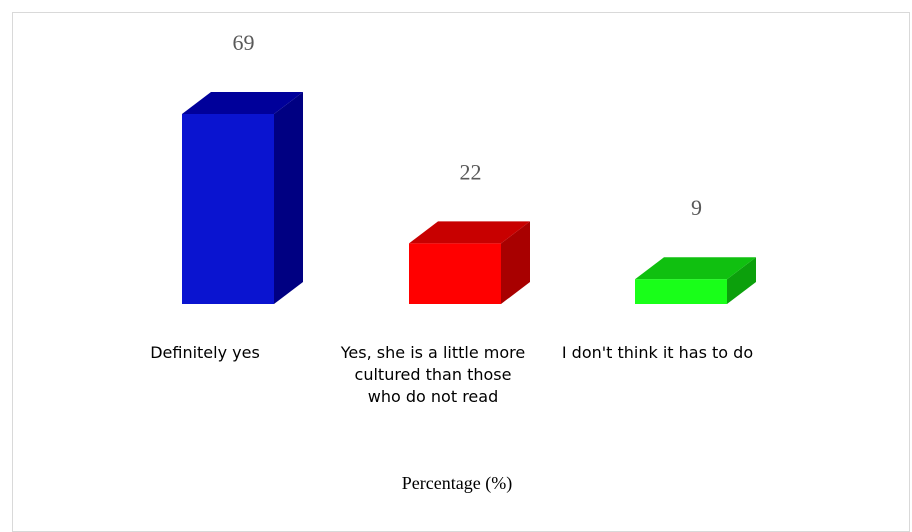  Describe the element at coordinates (228, 209) in the screenshot. I see `bar-1-front-face` at that location.